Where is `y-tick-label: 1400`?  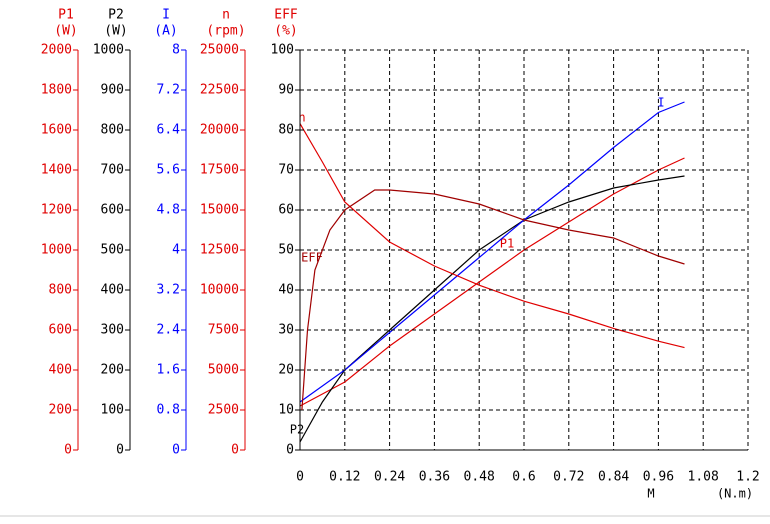 y-tick-label: 1400 is located at coordinates (56, 170).